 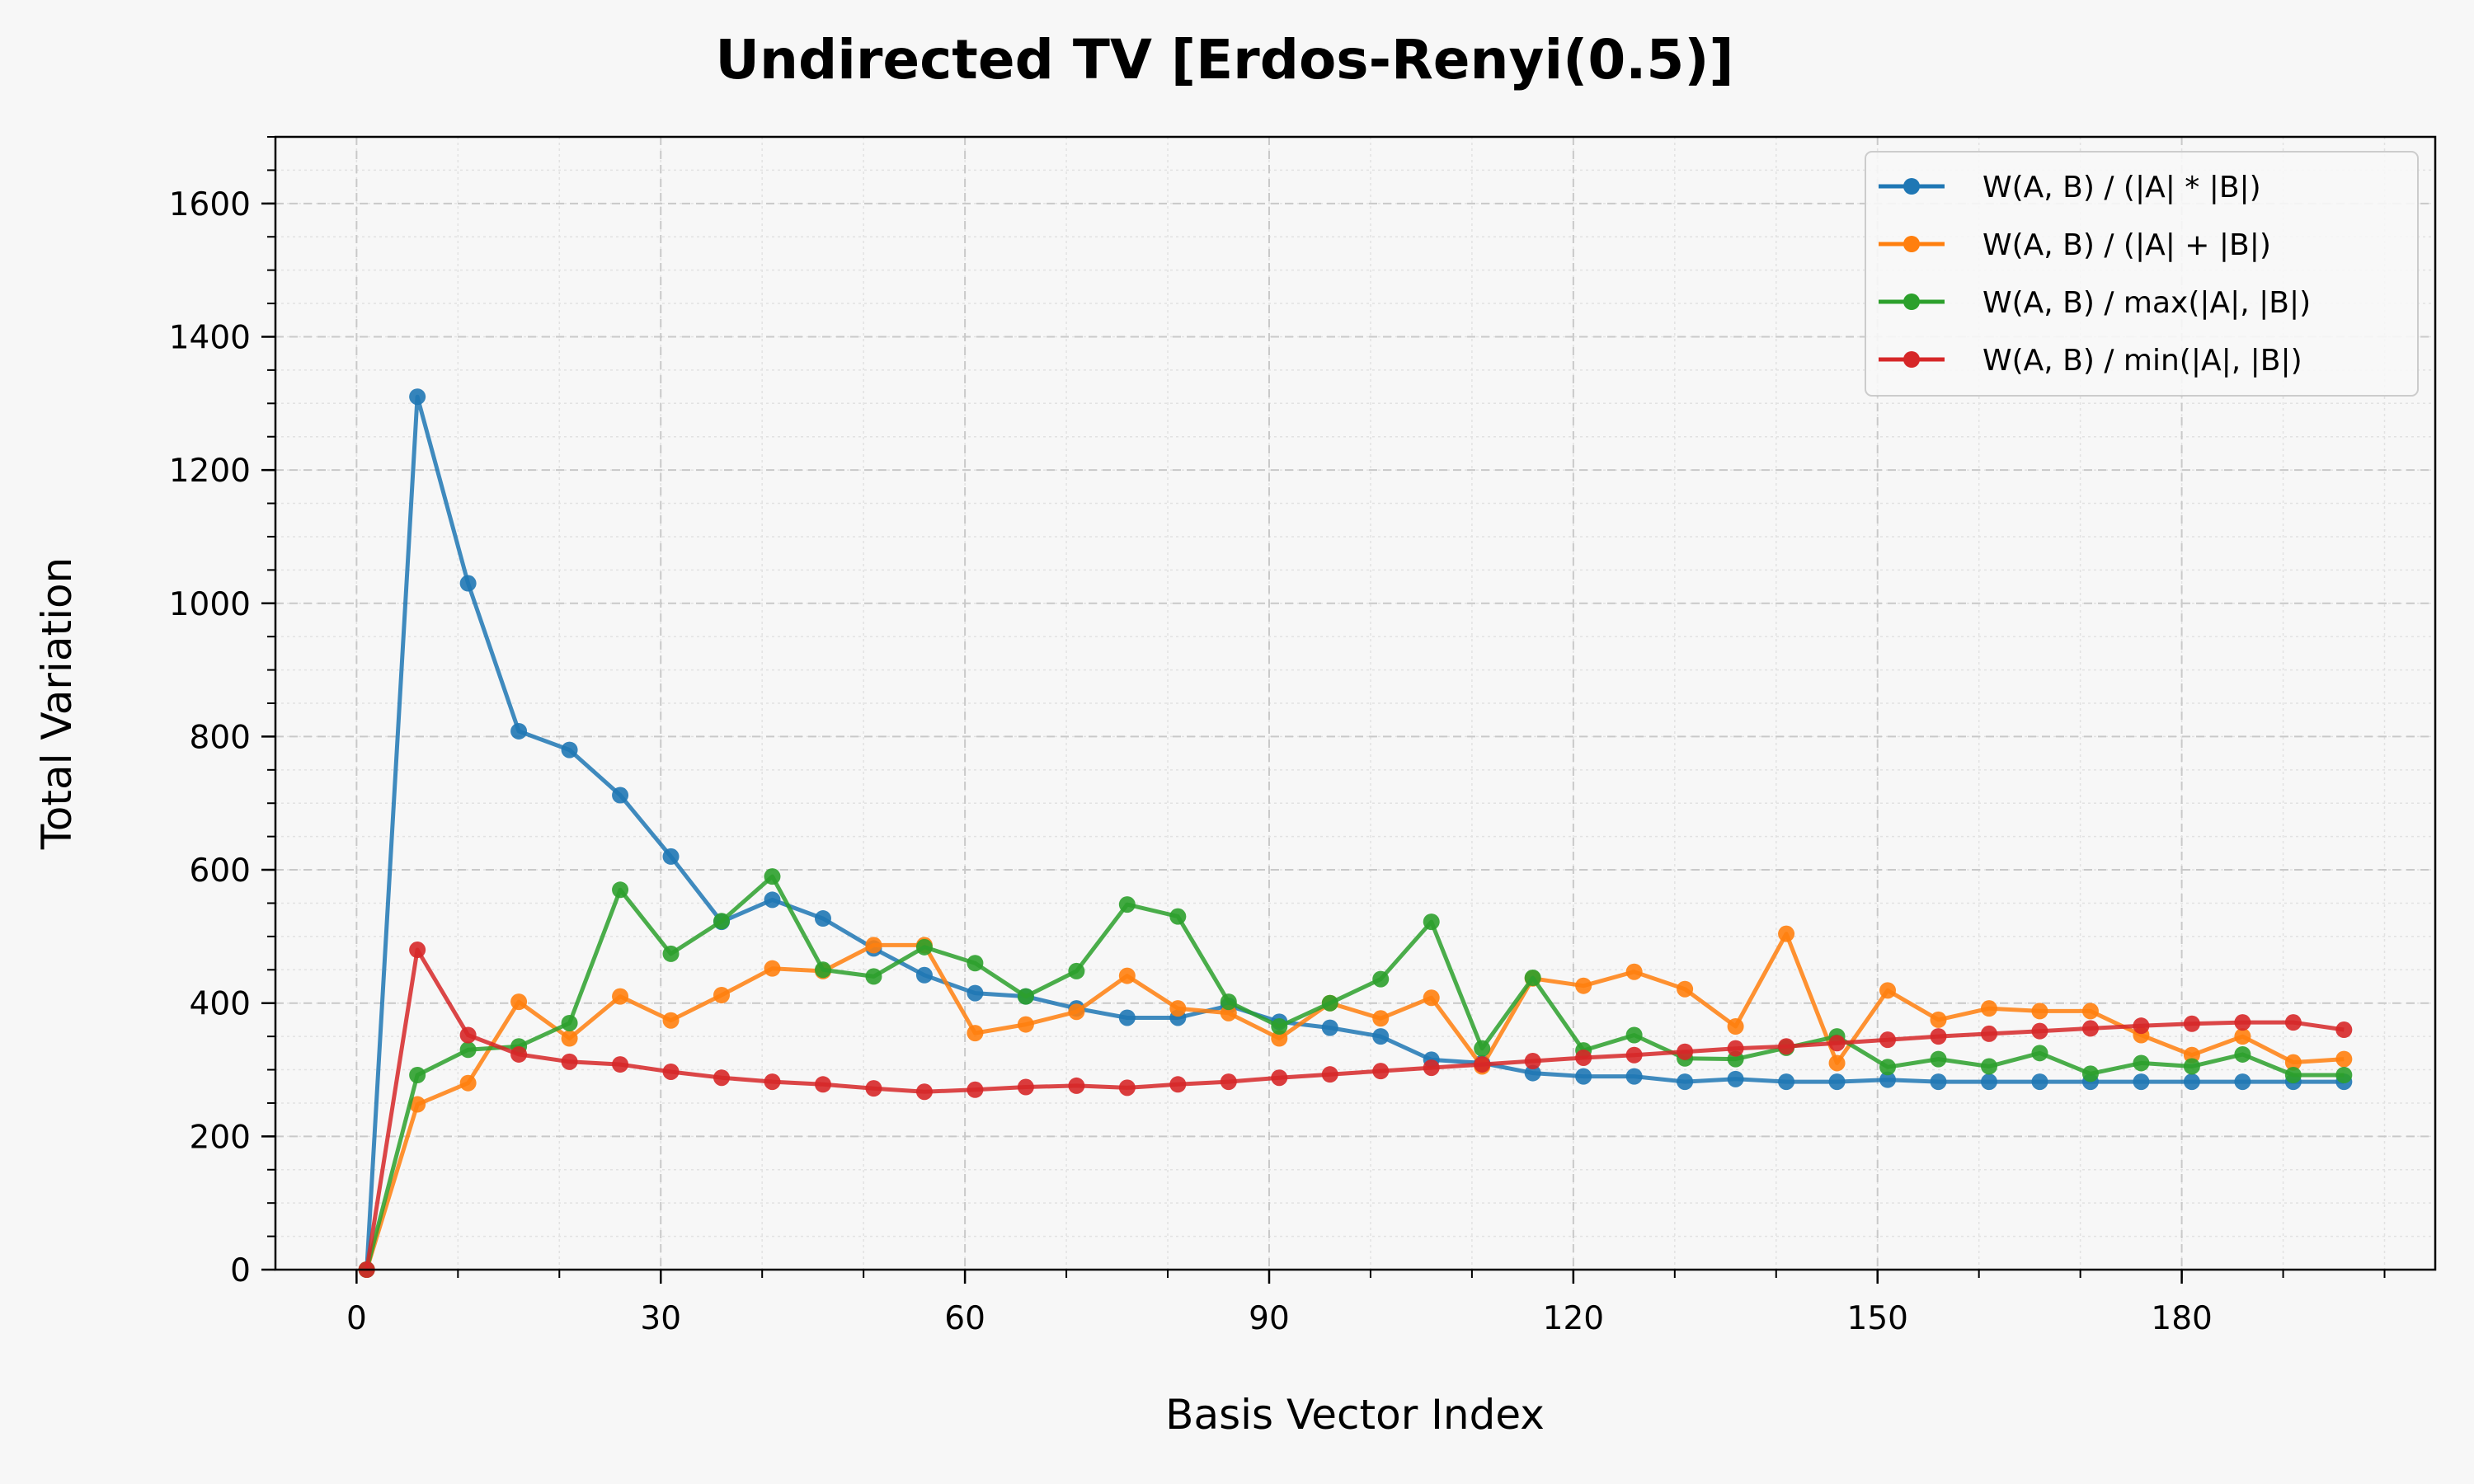 I want to click on x-tick-label: 60, so click(x=964, y=1318).